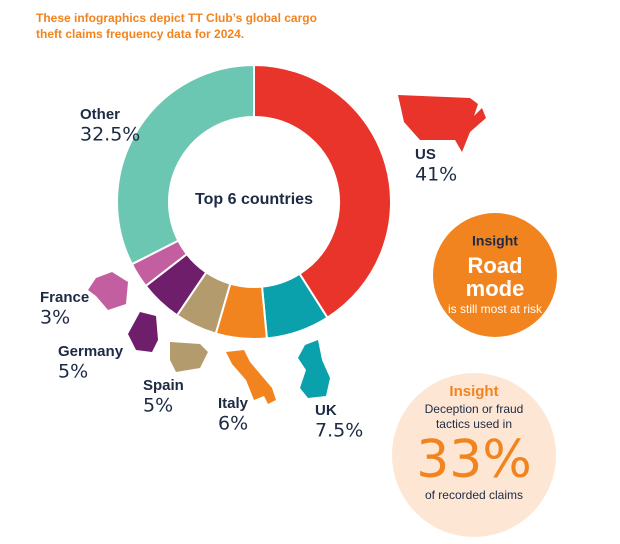 The height and width of the screenshot is (544, 620). I want to click on france-map, so click(108, 291).